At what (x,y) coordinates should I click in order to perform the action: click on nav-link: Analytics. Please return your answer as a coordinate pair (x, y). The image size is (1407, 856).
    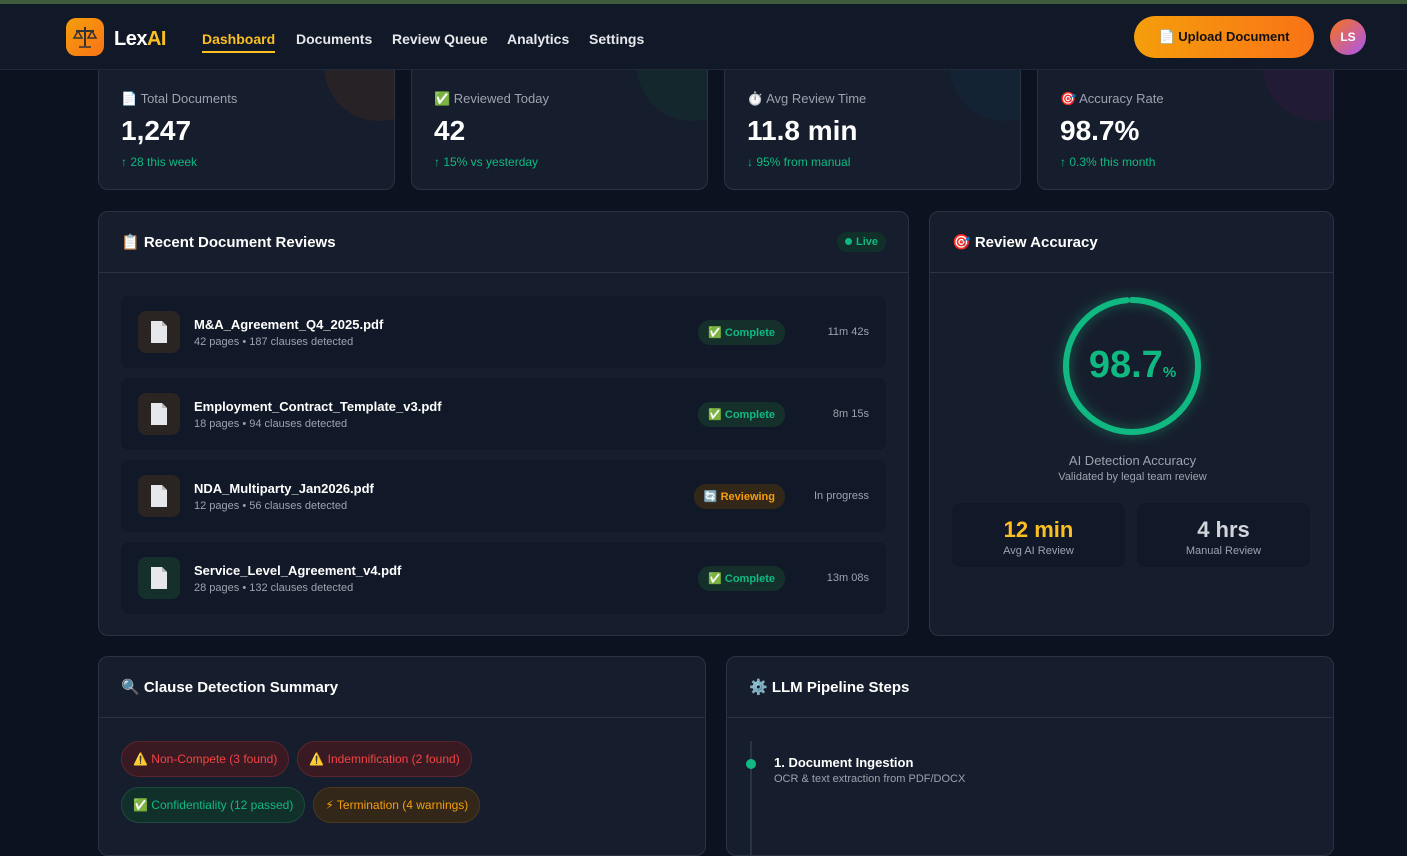
    Looking at the image, I should click on (538, 39).